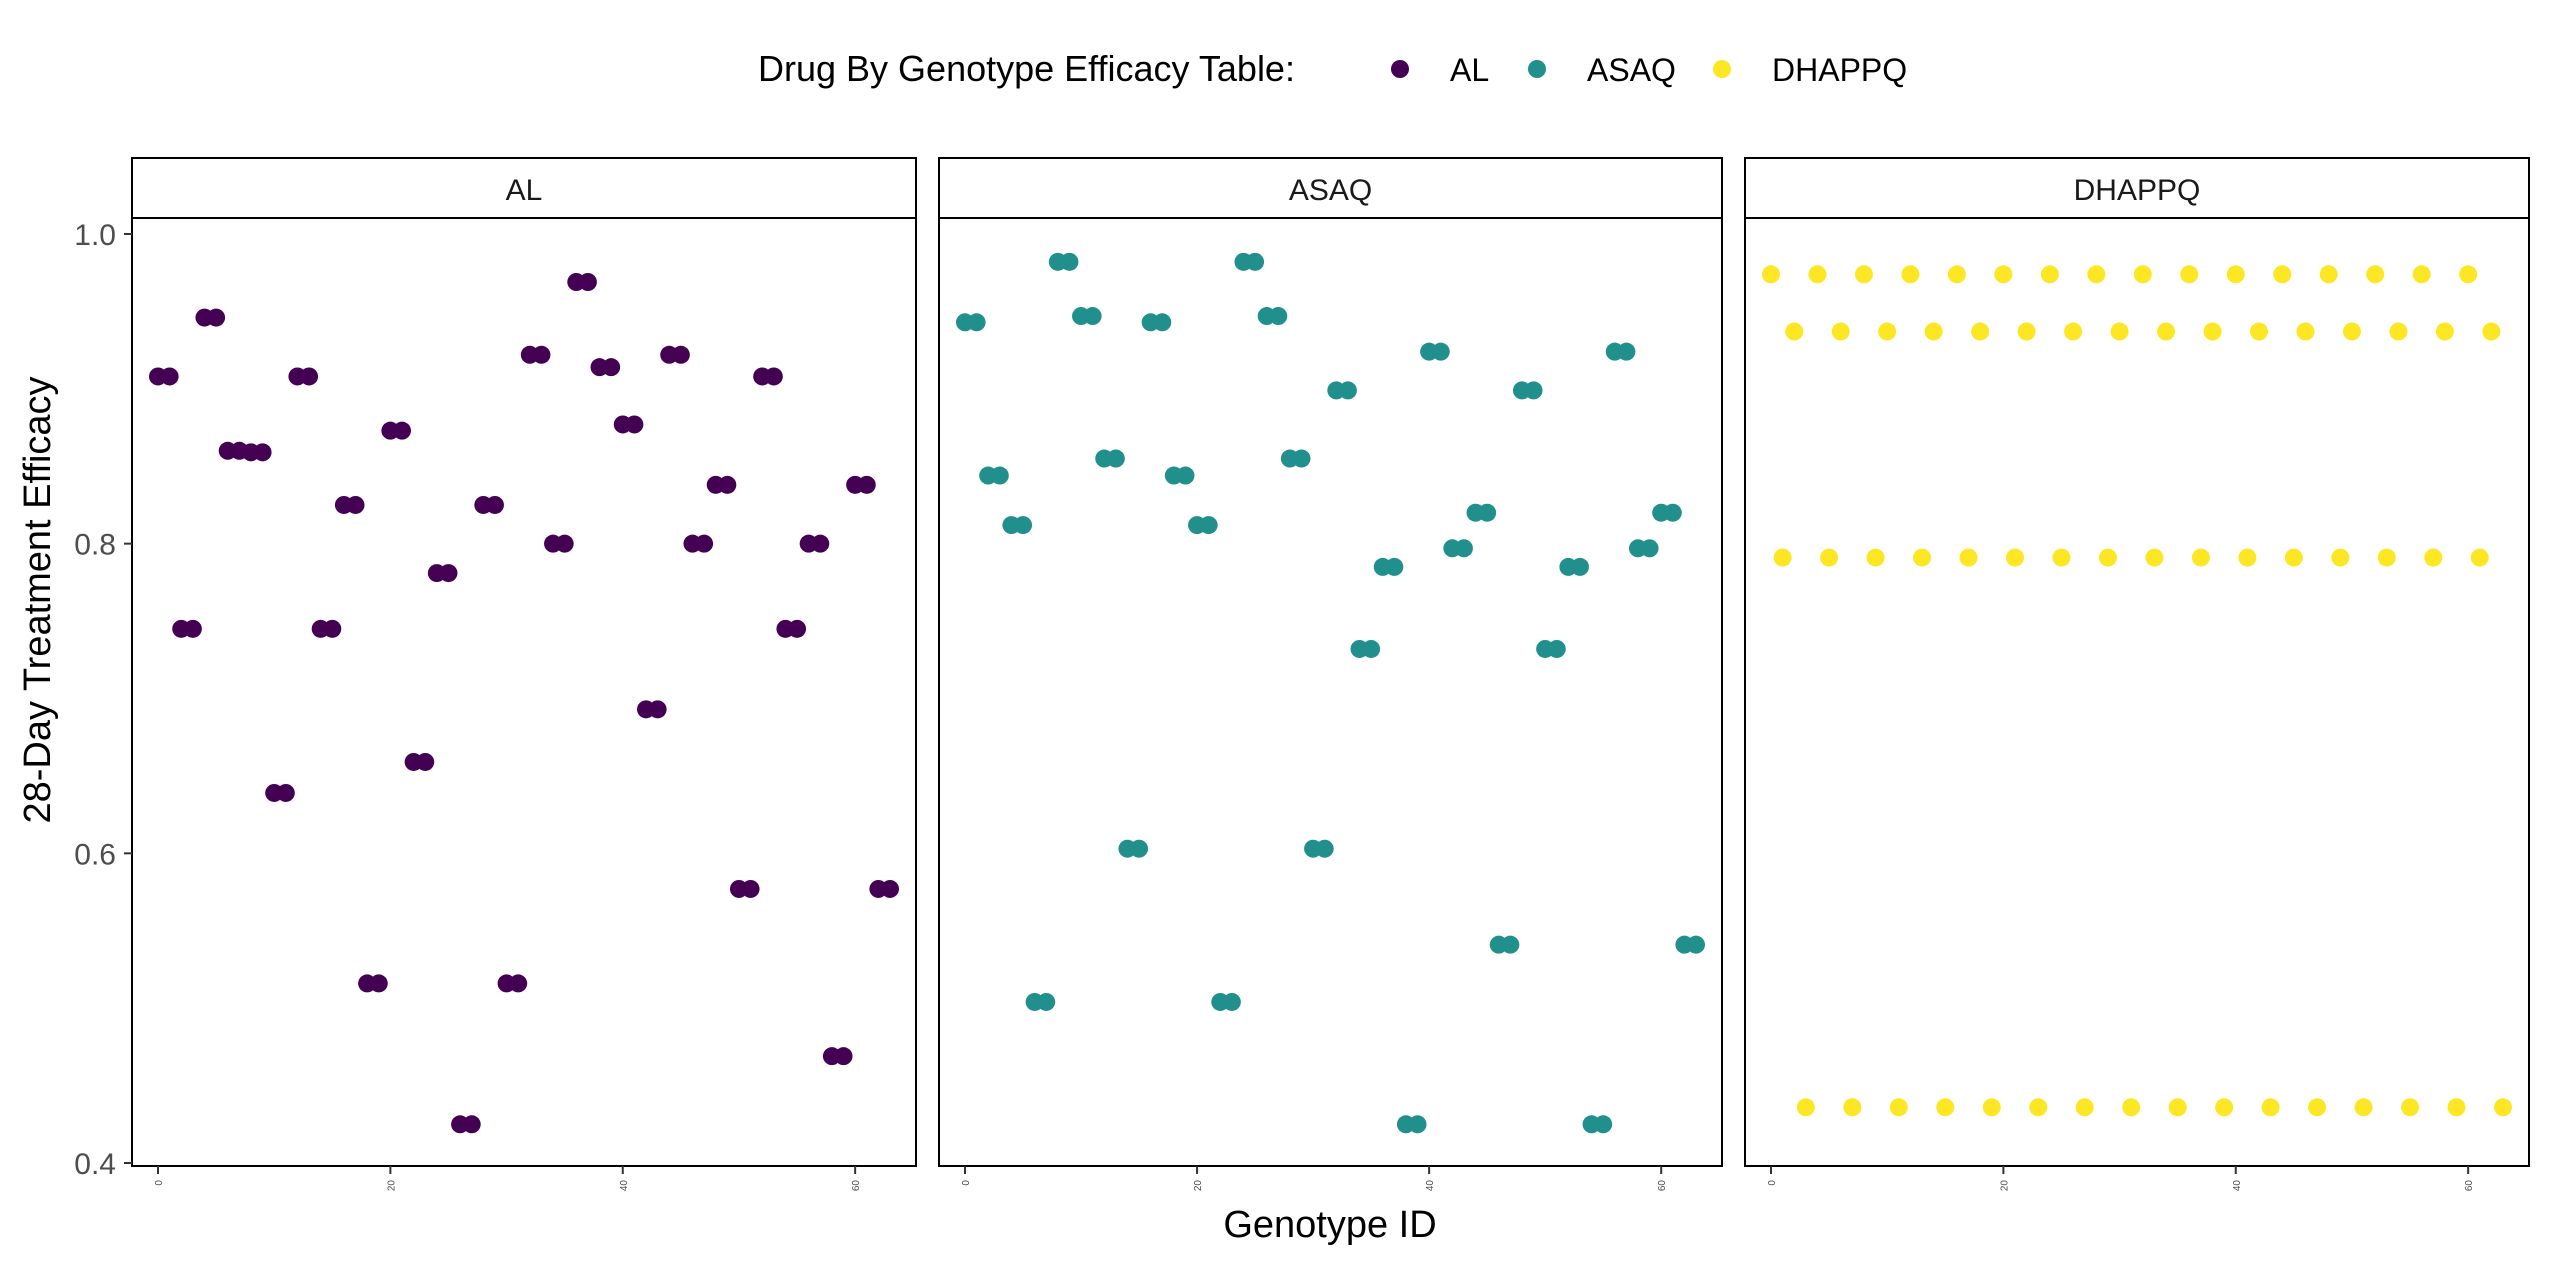  What do you see at coordinates (1631, 70) in the screenshot?
I see `legend-label-asaq: ASAQ` at bounding box center [1631, 70].